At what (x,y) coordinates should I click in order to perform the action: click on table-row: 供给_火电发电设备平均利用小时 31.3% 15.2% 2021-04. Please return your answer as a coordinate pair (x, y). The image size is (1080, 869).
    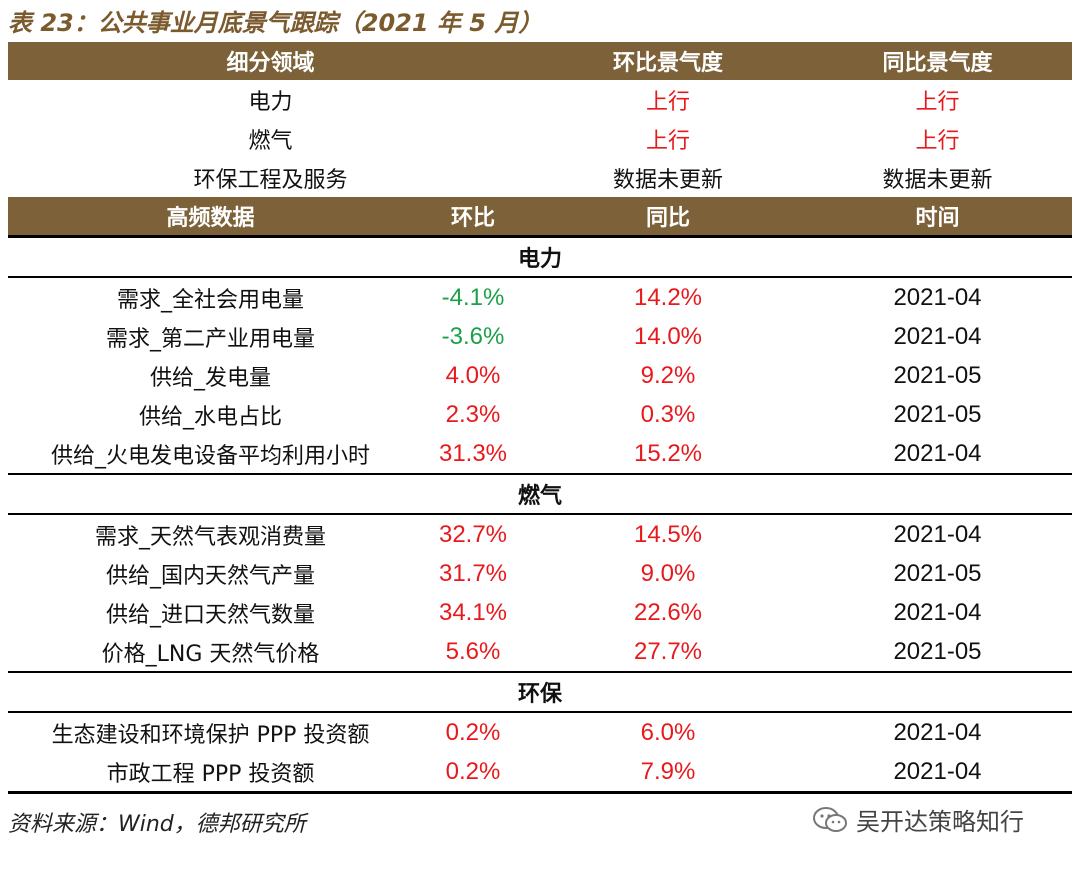
    Looking at the image, I should click on (540, 453).